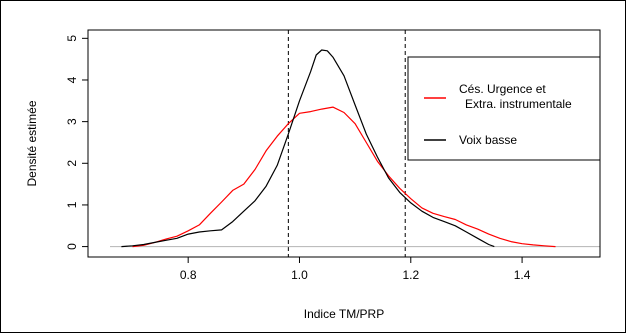 The image size is (626, 333). Describe the element at coordinates (72, 246) in the screenshot. I see `y-tick-label-0: 0` at that location.